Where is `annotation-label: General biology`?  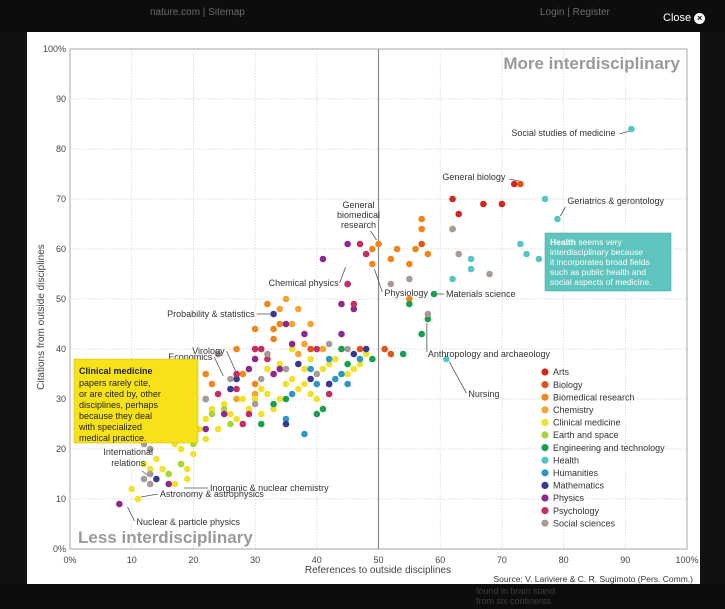
annotation-label: General biology is located at coordinates (474, 177).